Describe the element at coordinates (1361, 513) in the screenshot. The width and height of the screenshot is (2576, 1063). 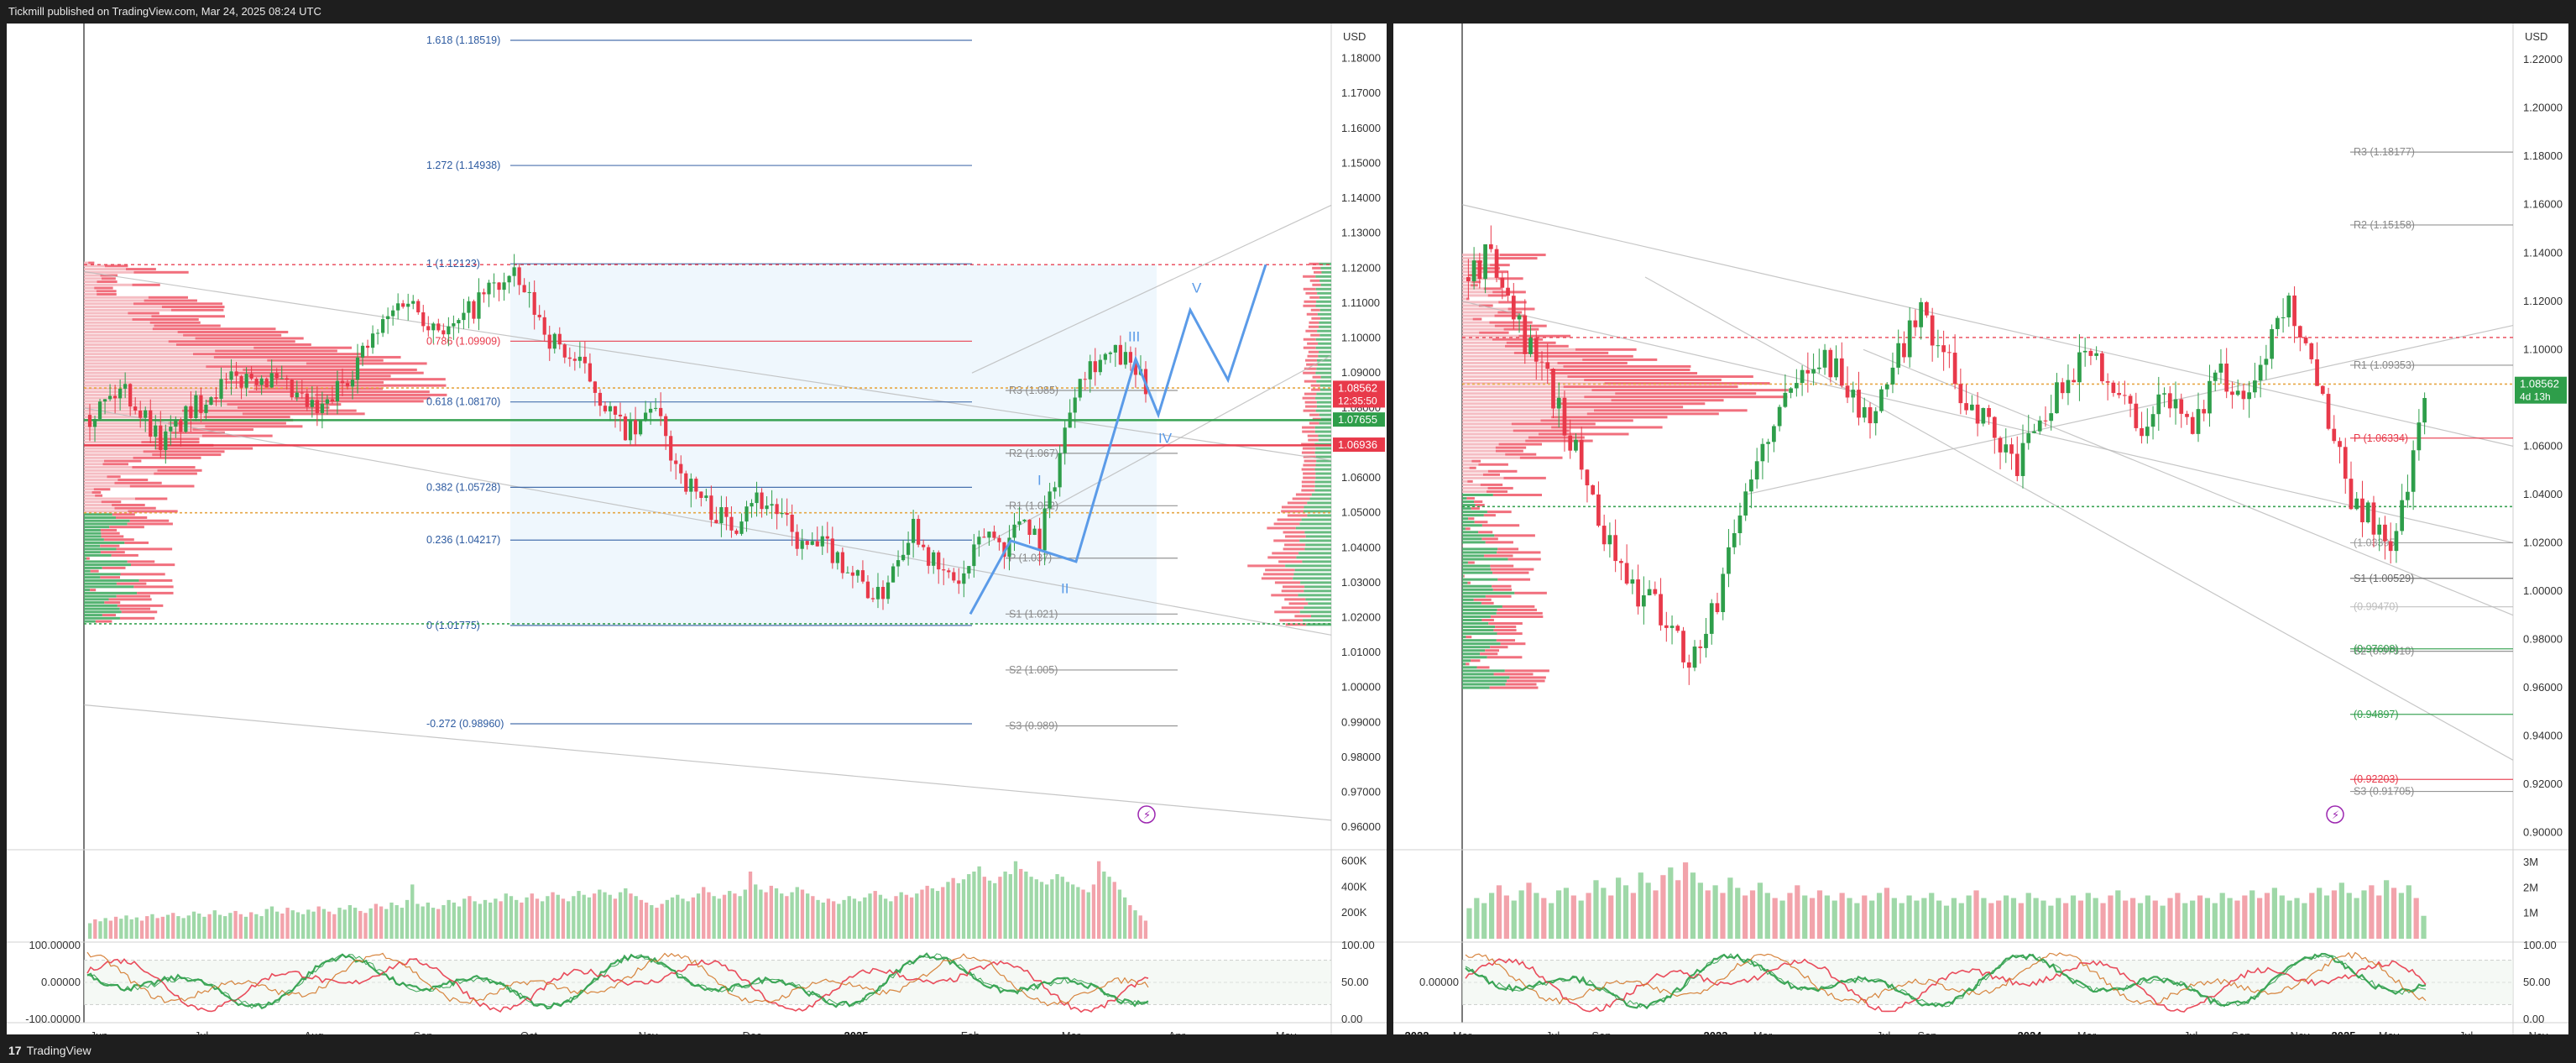
I see `price-tick-label: 1.05000` at that location.